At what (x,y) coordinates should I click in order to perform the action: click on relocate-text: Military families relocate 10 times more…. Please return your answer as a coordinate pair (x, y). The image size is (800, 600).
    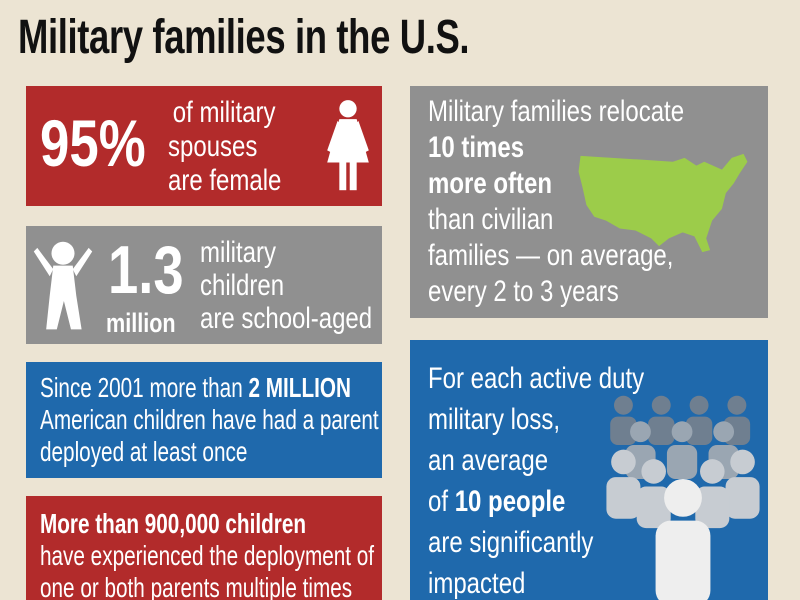
    Looking at the image, I should click on (556, 201).